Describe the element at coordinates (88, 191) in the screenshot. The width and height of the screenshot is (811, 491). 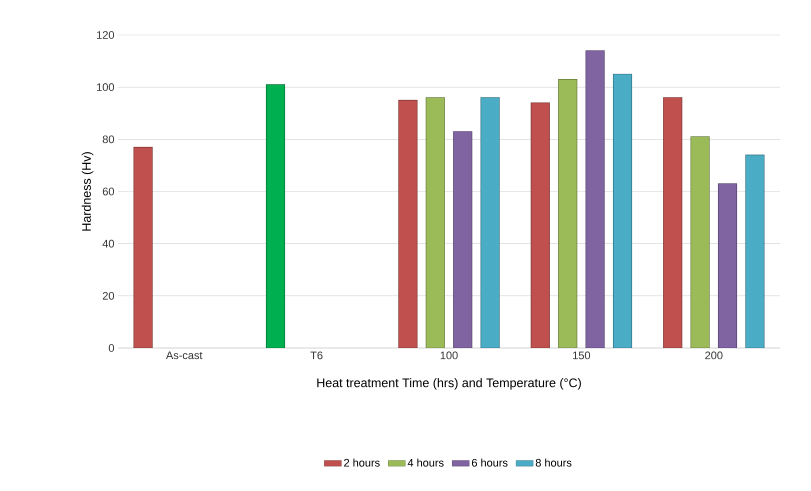
I see `y-axis-title: Hardness (Hv)` at that location.